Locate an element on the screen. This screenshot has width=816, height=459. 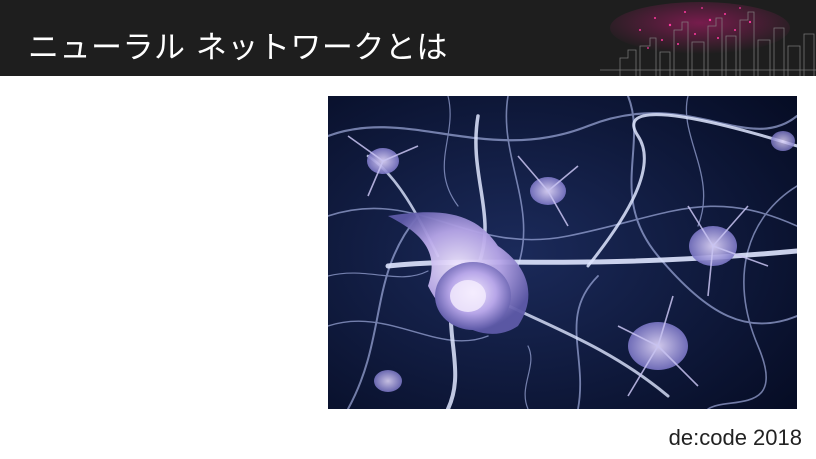
event-brand-label: de:code 2018 is located at coordinates (735, 437).